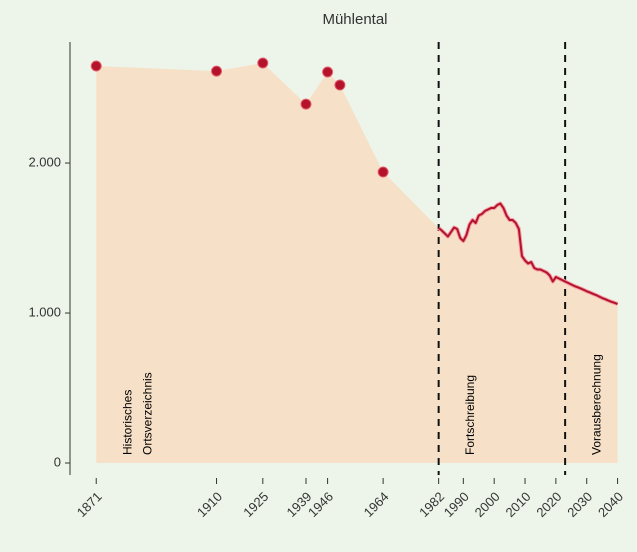 The width and height of the screenshot is (637, 552). Describe the element at coordinates (57, 461) in the screenshot. I see `y-tick-label: 0` at that location.